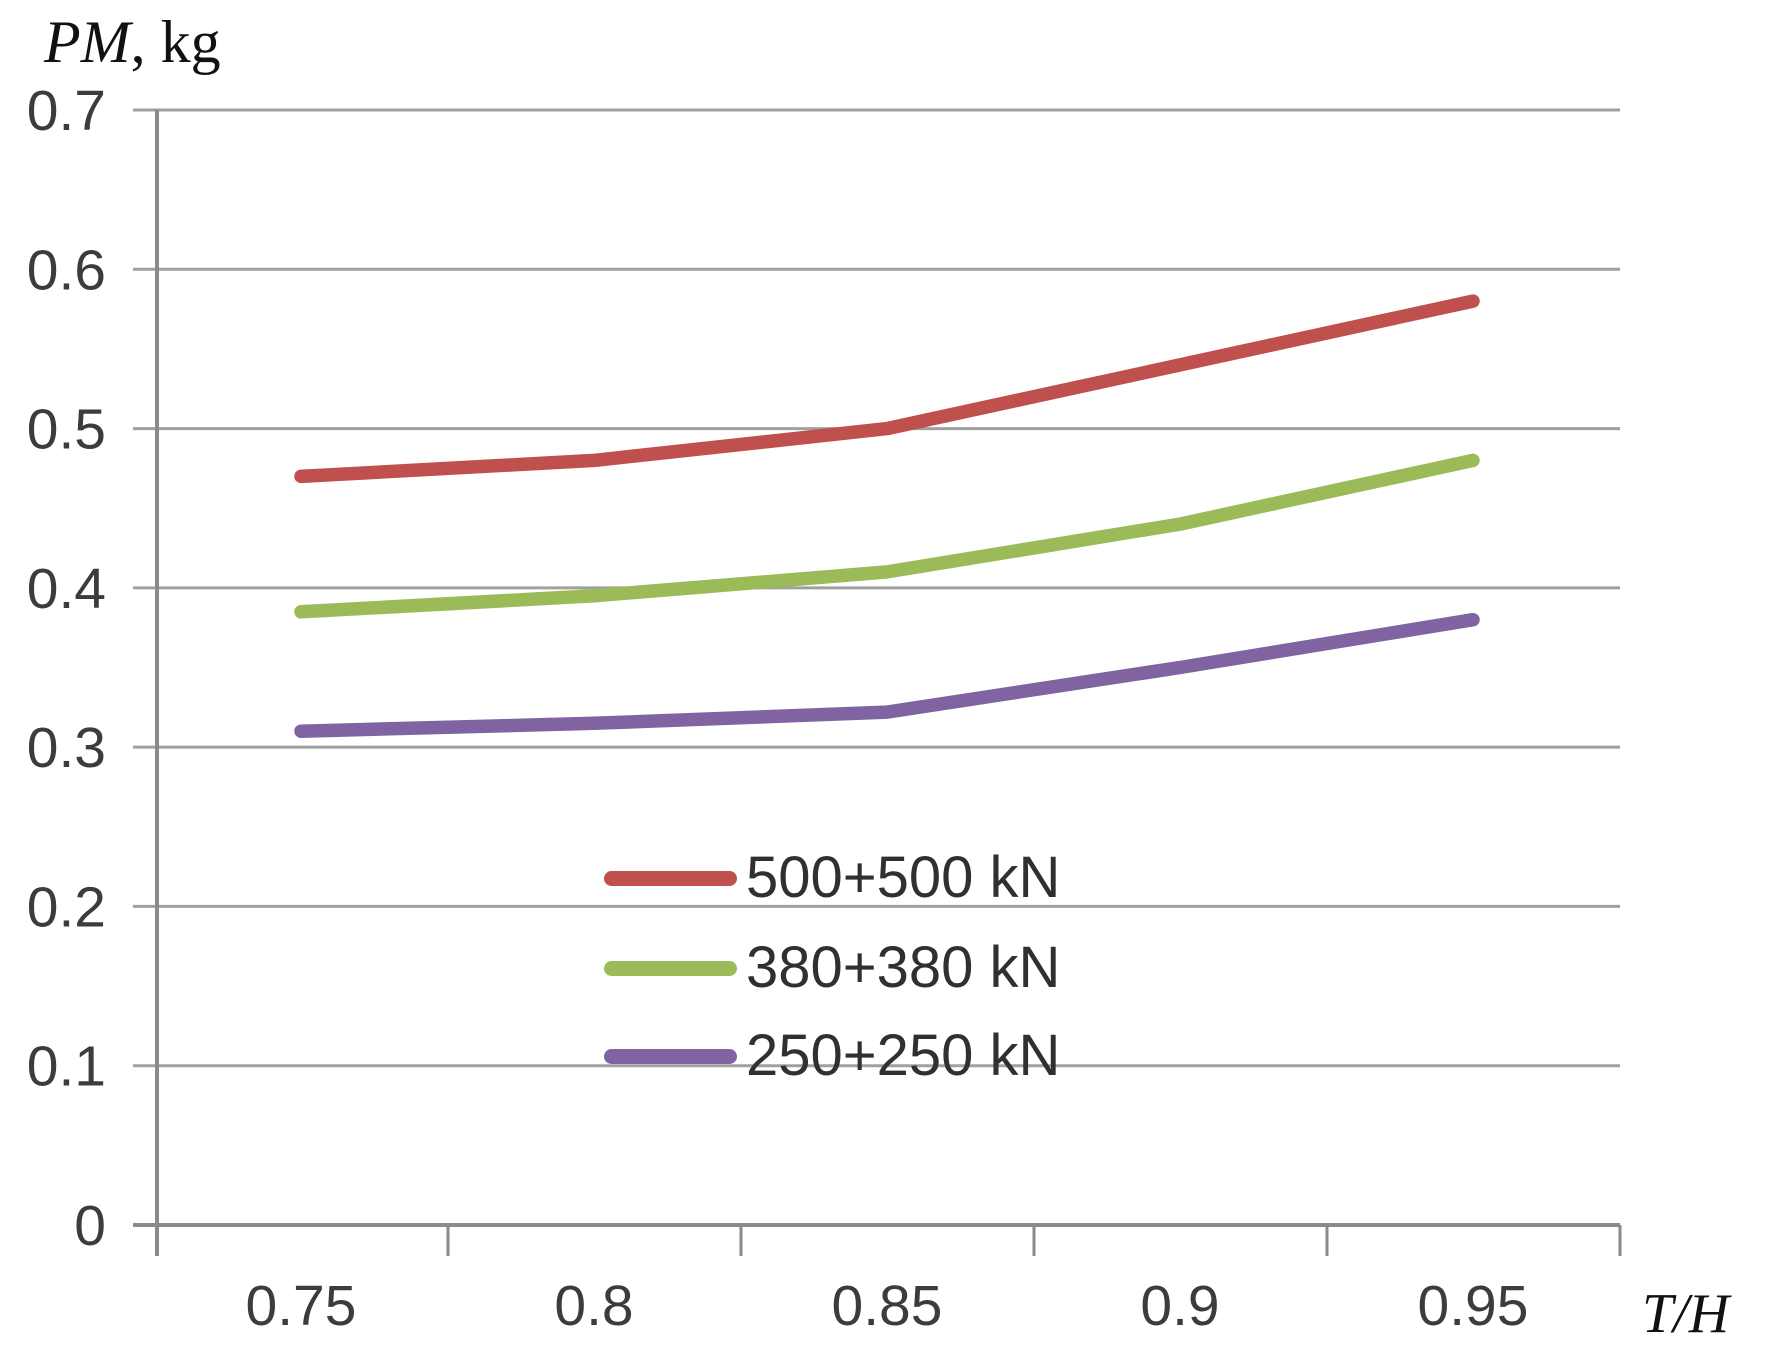  What do you see at coordinates (175, 42) in the screenshot?
I see `y-axis-title-unit: , kg` at bounding box center [175, 42].